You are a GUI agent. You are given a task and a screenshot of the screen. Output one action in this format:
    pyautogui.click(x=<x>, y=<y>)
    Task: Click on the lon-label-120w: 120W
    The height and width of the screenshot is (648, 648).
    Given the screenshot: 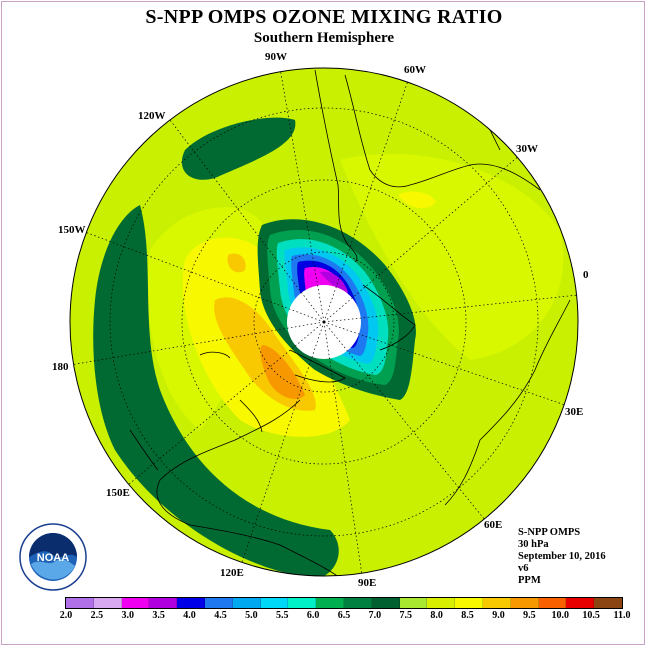 What is the action you would take?
    pyautogui.click(x=152, y=116)
    